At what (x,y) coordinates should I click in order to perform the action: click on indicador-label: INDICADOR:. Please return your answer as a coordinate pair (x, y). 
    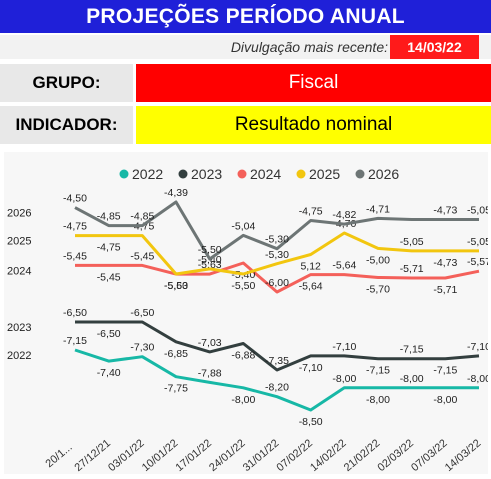
    Looking at the image, I should click on (66, 125).